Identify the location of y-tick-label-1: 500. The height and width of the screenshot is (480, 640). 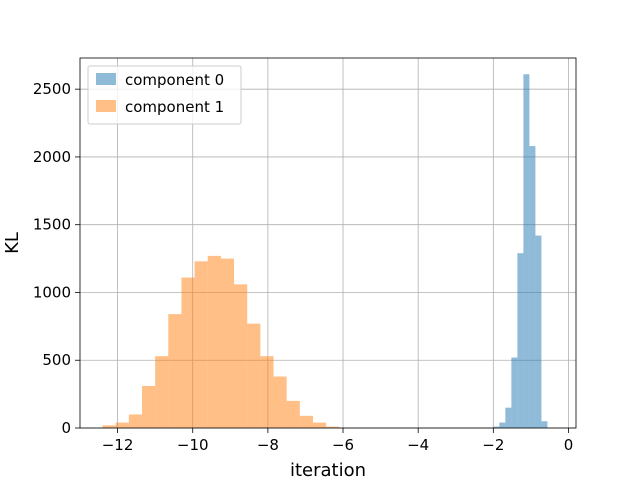
(56, 360).